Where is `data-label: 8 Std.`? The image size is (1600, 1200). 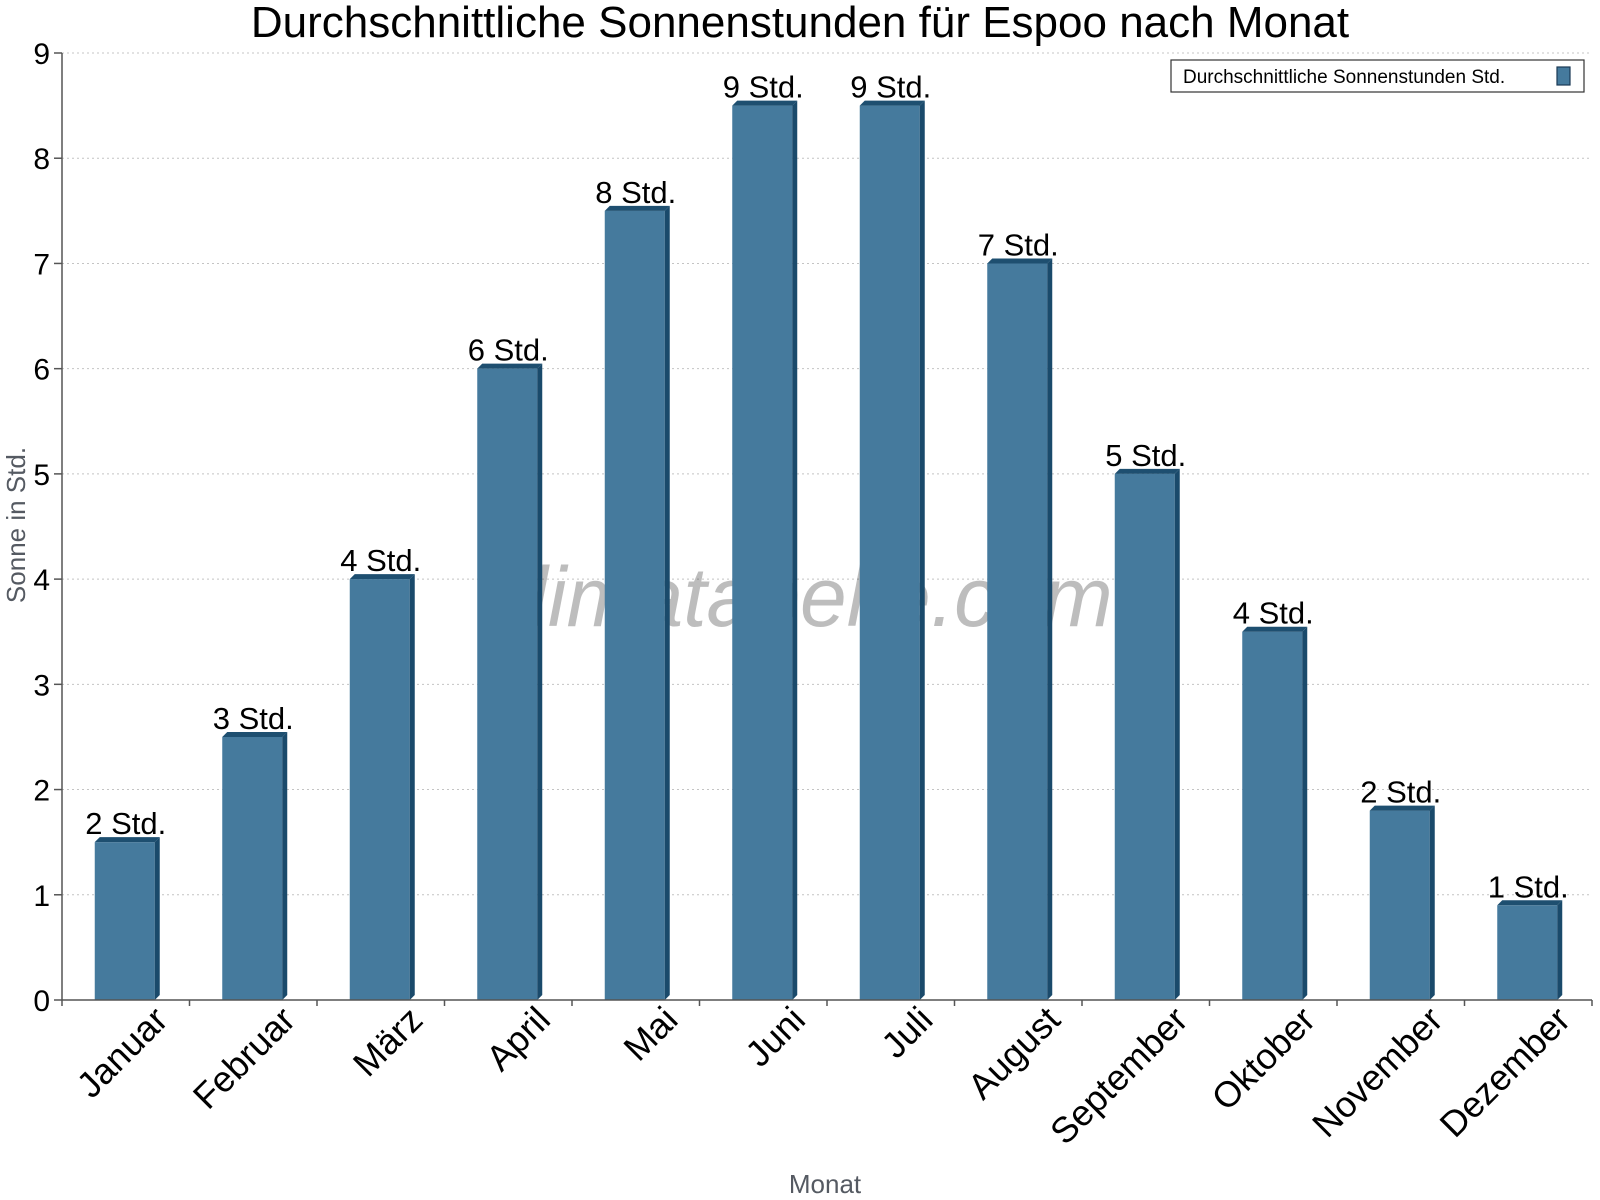
data-label: 8 Std. is located at coordinates (635, 192).